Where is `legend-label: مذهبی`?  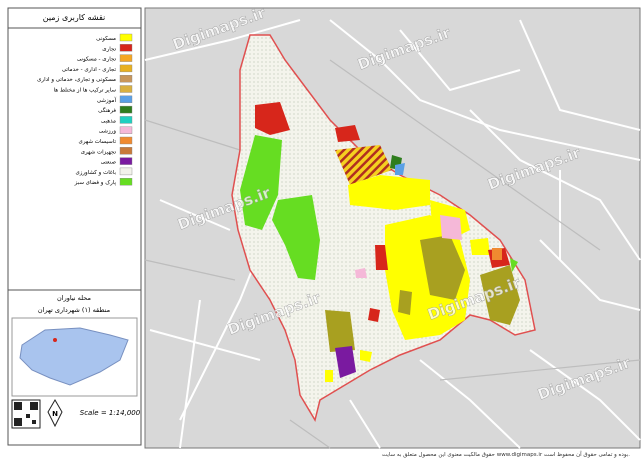
legend-label: مذهبی is located at coordinates (108, 121).